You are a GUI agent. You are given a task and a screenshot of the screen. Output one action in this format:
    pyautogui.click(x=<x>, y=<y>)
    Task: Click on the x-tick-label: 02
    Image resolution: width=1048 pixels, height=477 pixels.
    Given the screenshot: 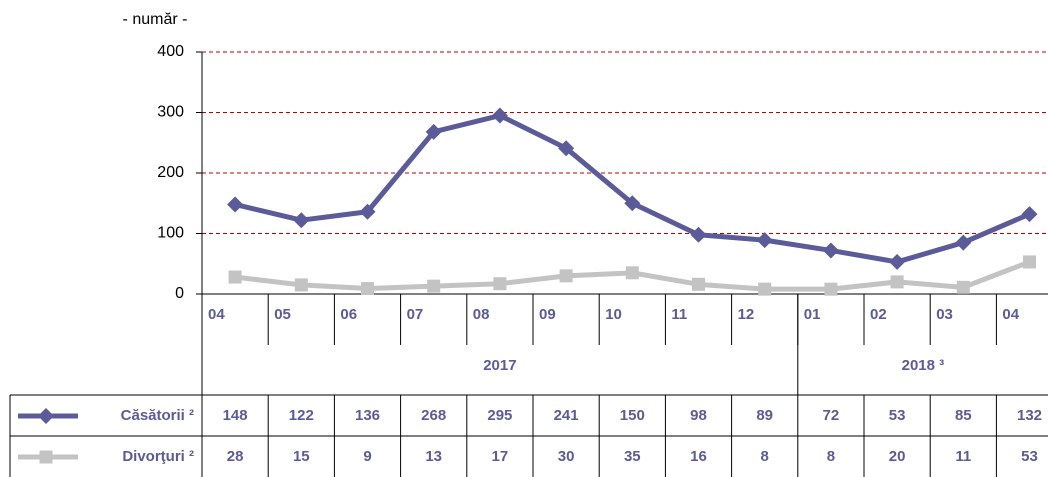 What is the action you would take?
    pyautogui.click(x=878, y=314)
    